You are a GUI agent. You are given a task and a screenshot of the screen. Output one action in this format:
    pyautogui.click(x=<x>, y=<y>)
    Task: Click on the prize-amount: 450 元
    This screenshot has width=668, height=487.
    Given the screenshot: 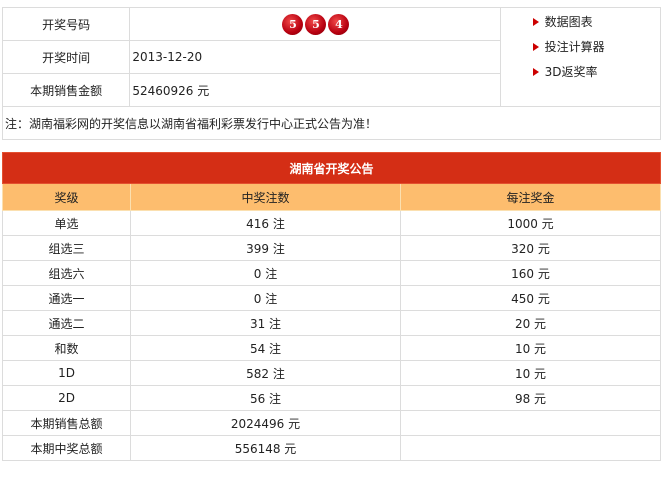 What is the action you would take?
    pyautogui.click(x=530, y=298)
    